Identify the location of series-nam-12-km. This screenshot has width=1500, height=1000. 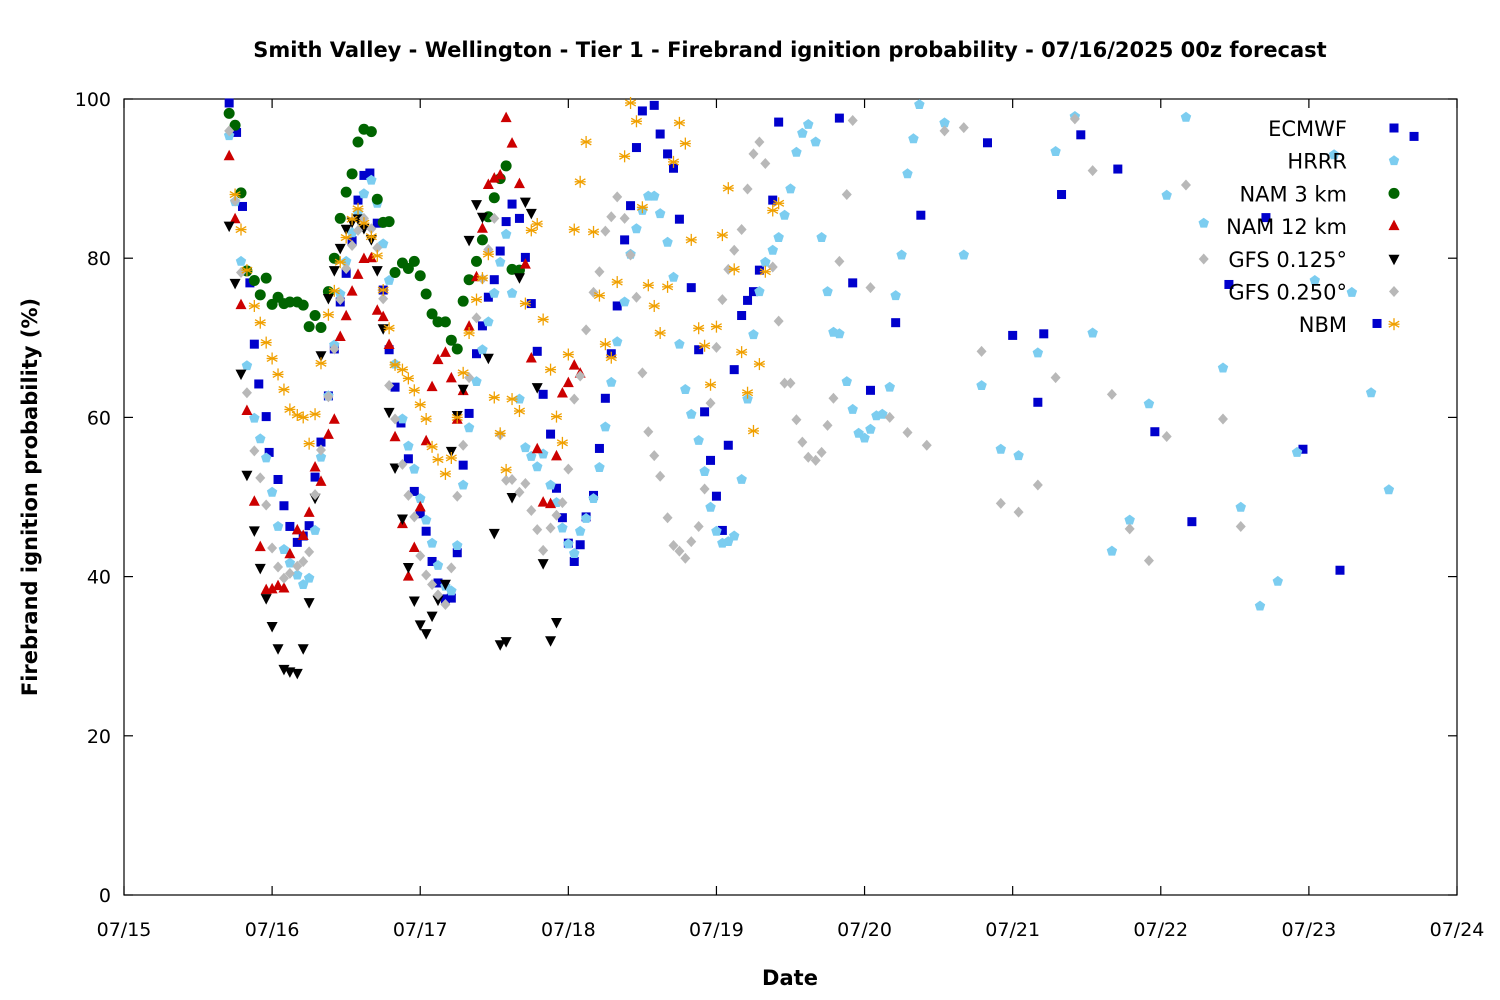
(404, 353).